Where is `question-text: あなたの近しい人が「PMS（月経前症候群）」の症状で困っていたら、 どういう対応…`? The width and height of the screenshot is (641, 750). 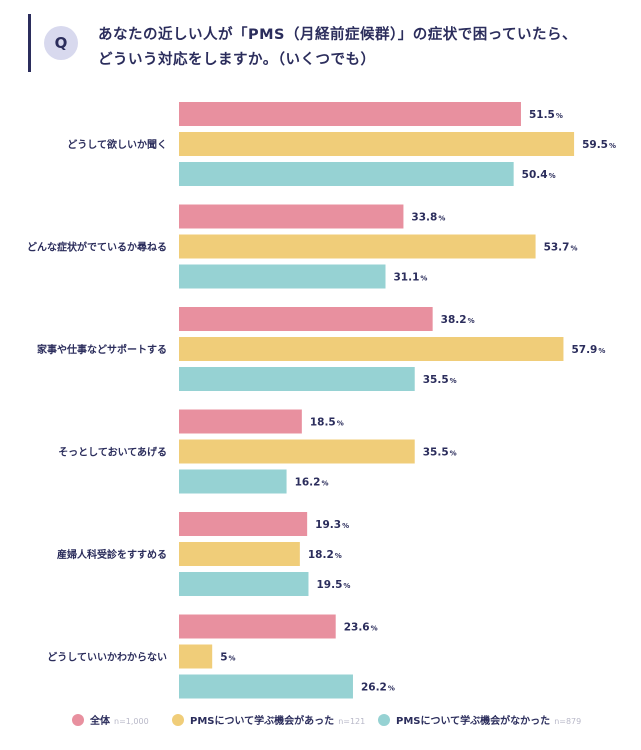
question-text: あなたの近しい人が「PMS（月経前症候群）」の症状で困っていたら、 どういう対応… is located at coordinates (363, 48).